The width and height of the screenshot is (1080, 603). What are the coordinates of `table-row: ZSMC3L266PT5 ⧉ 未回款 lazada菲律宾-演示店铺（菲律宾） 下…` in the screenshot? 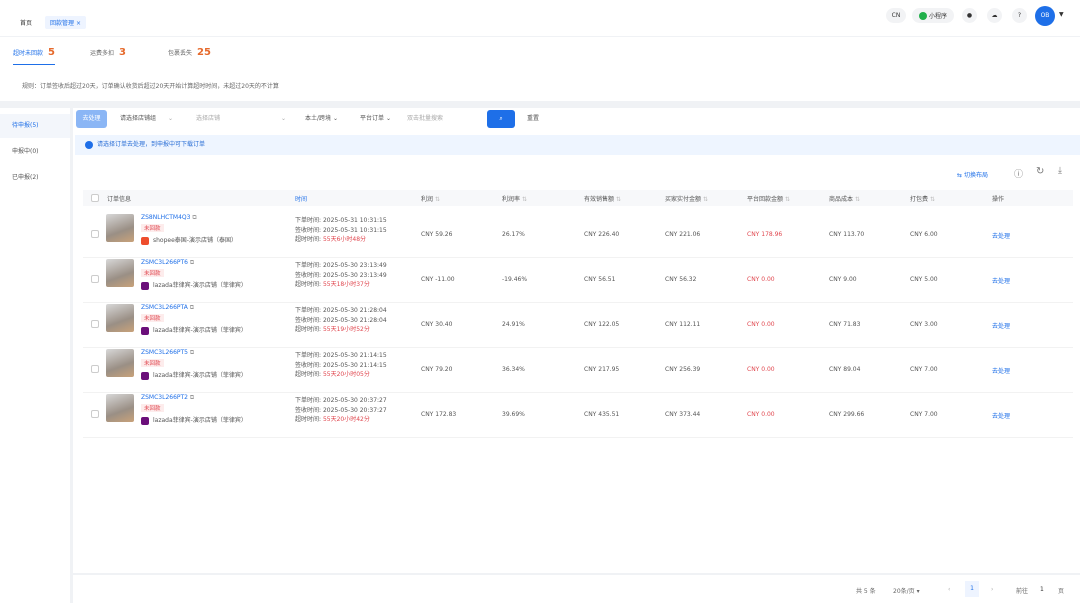 It's located at (578, 370).